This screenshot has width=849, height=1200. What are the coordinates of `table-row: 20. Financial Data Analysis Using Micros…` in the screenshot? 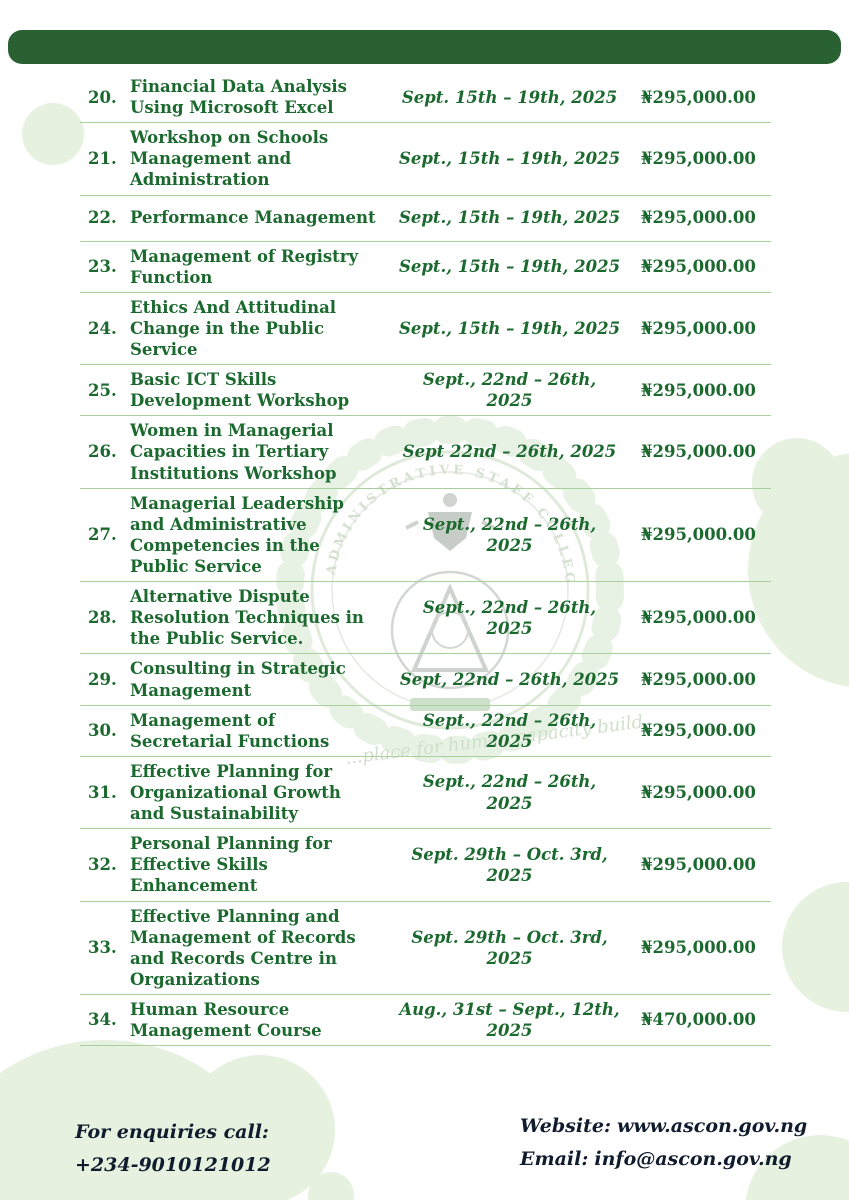 It's located at (425, 98).